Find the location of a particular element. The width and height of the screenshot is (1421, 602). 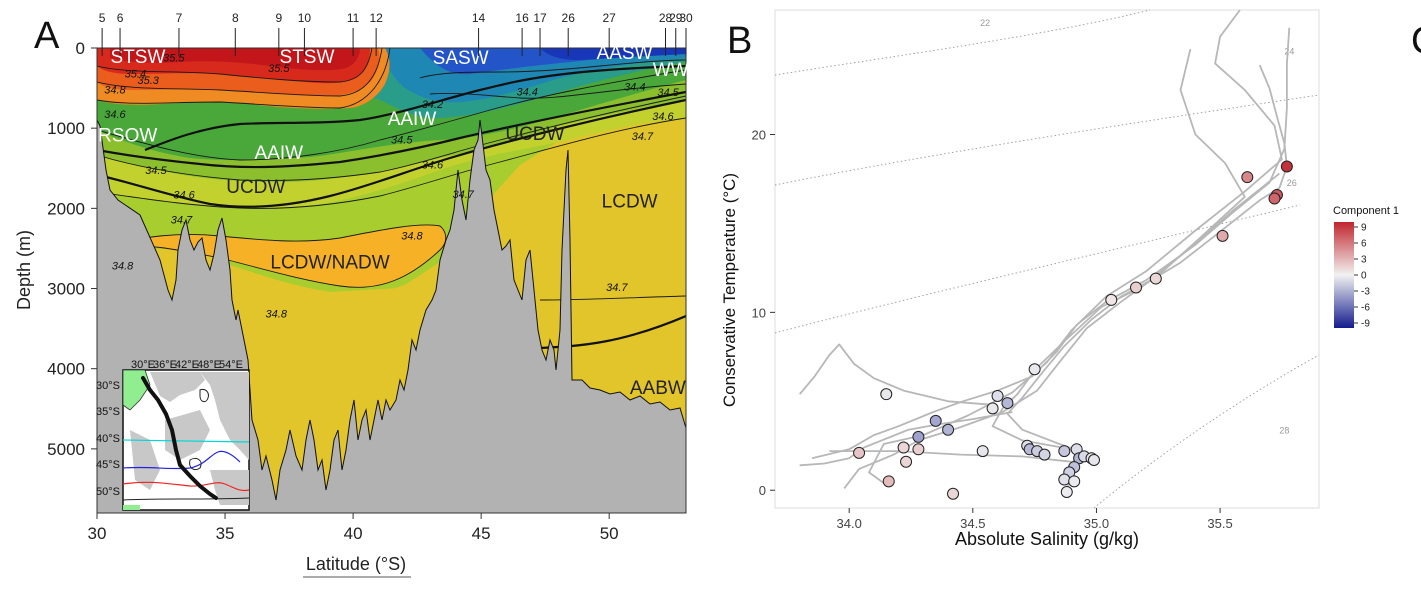

station-label: 7 is located at coordinates (179, 18).